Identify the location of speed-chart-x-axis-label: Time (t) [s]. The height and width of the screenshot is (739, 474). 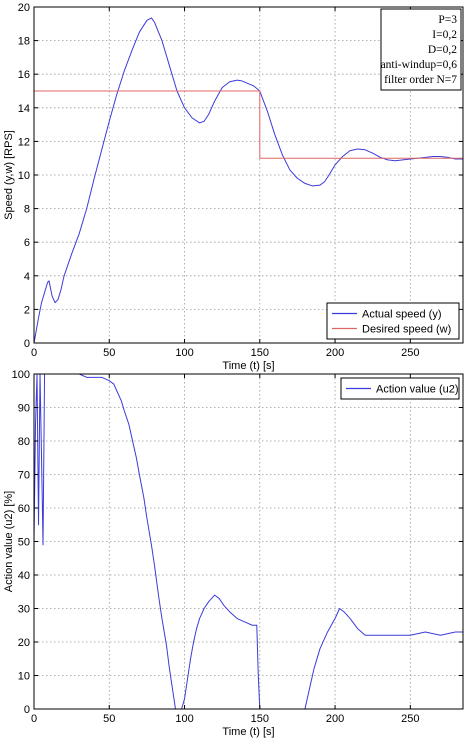
(248, 366).